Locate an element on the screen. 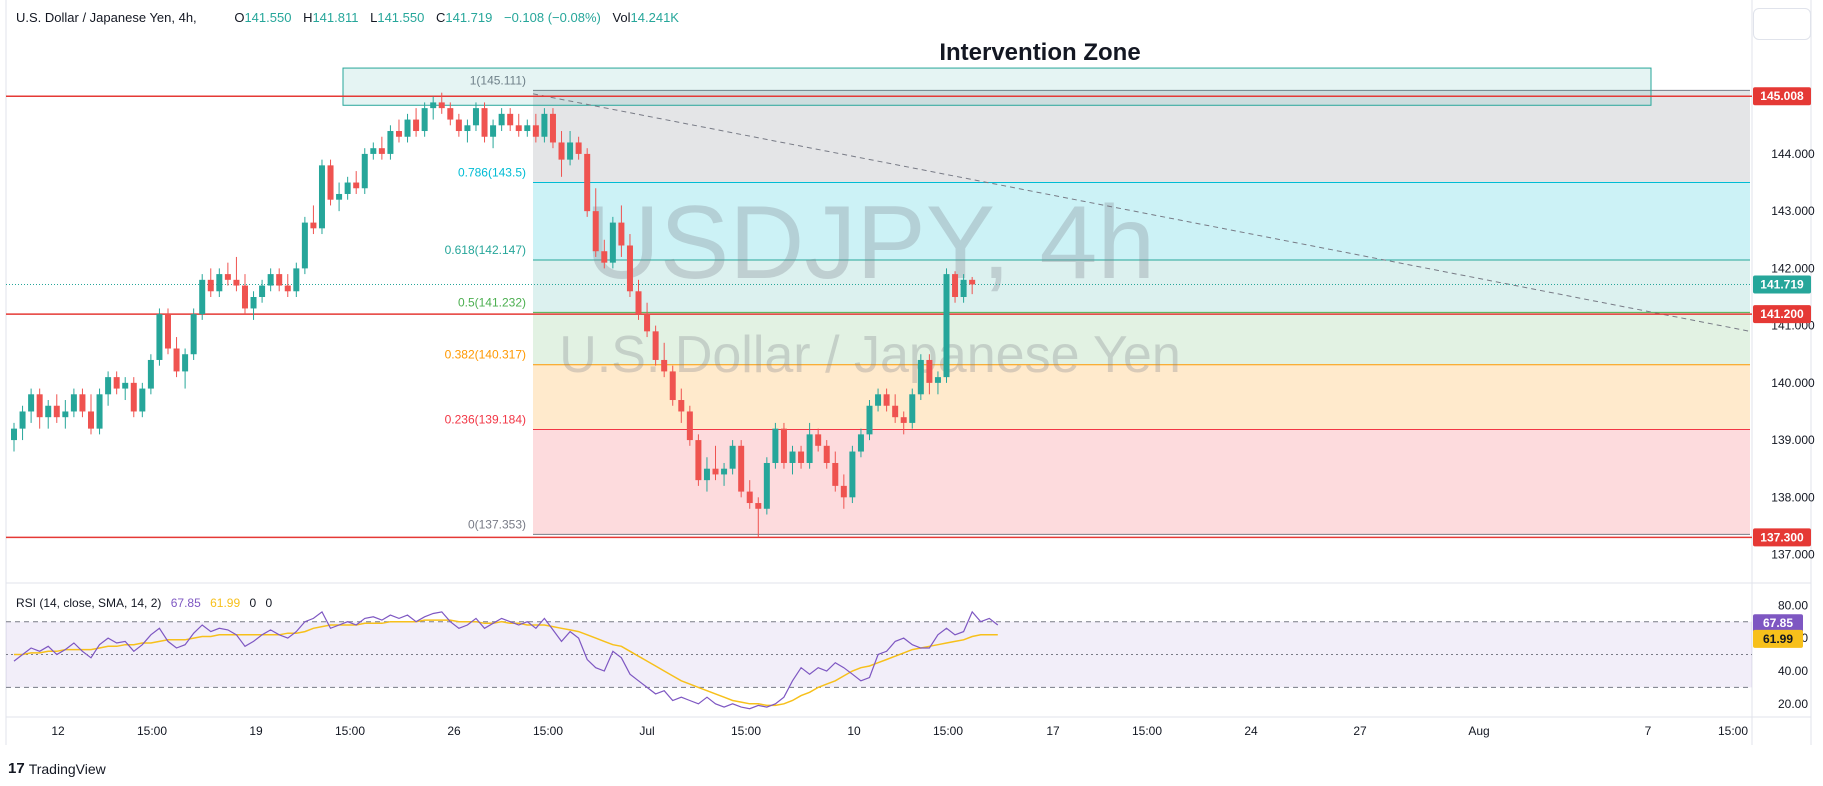  fib-label-0.5: 0.5(141.232) is located at coordinates (492, 302).